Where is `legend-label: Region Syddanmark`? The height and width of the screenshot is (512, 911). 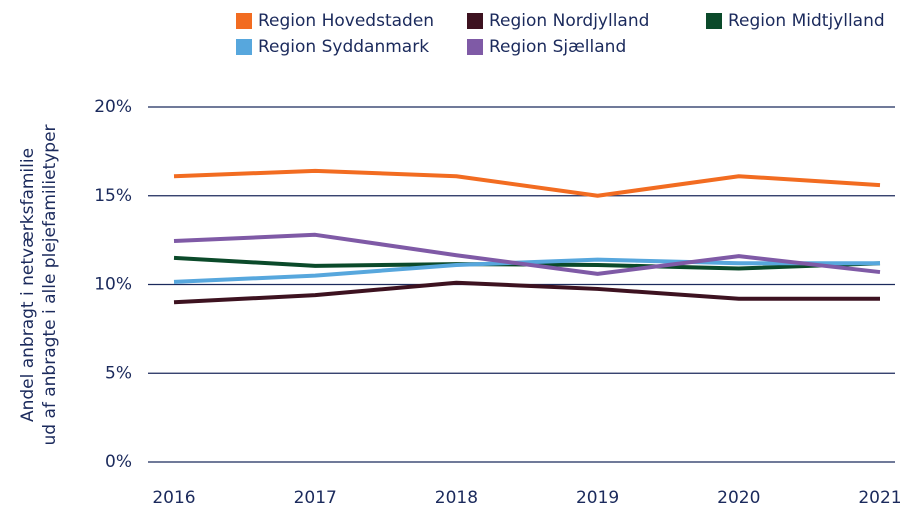
legend-label: Region Syddanmark is located at coordinates (343, 47).